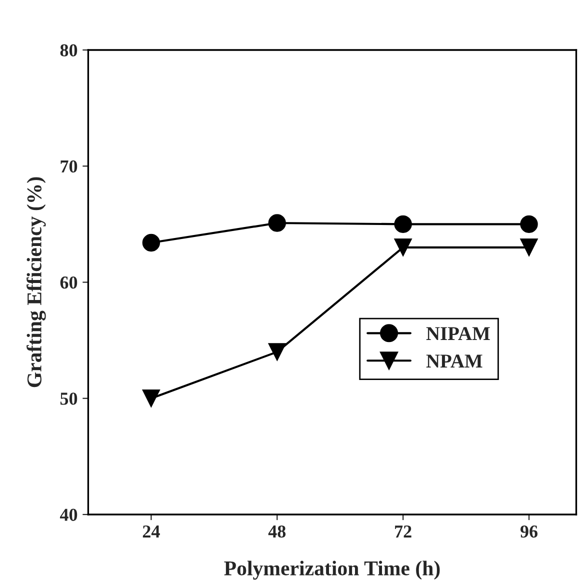 Image resolution: width=588 pixels, height=588 pixels. What do you see at coordinates (403, 531) in the screenshot?
I see `x-tick-label: 72` at bounding box center [403, 531].